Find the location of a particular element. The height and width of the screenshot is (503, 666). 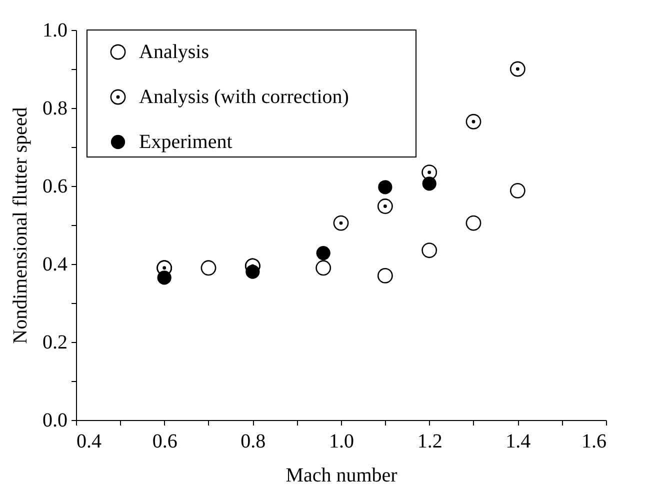

x-tick-label: 1.6 is located at coordinates (594, 441).